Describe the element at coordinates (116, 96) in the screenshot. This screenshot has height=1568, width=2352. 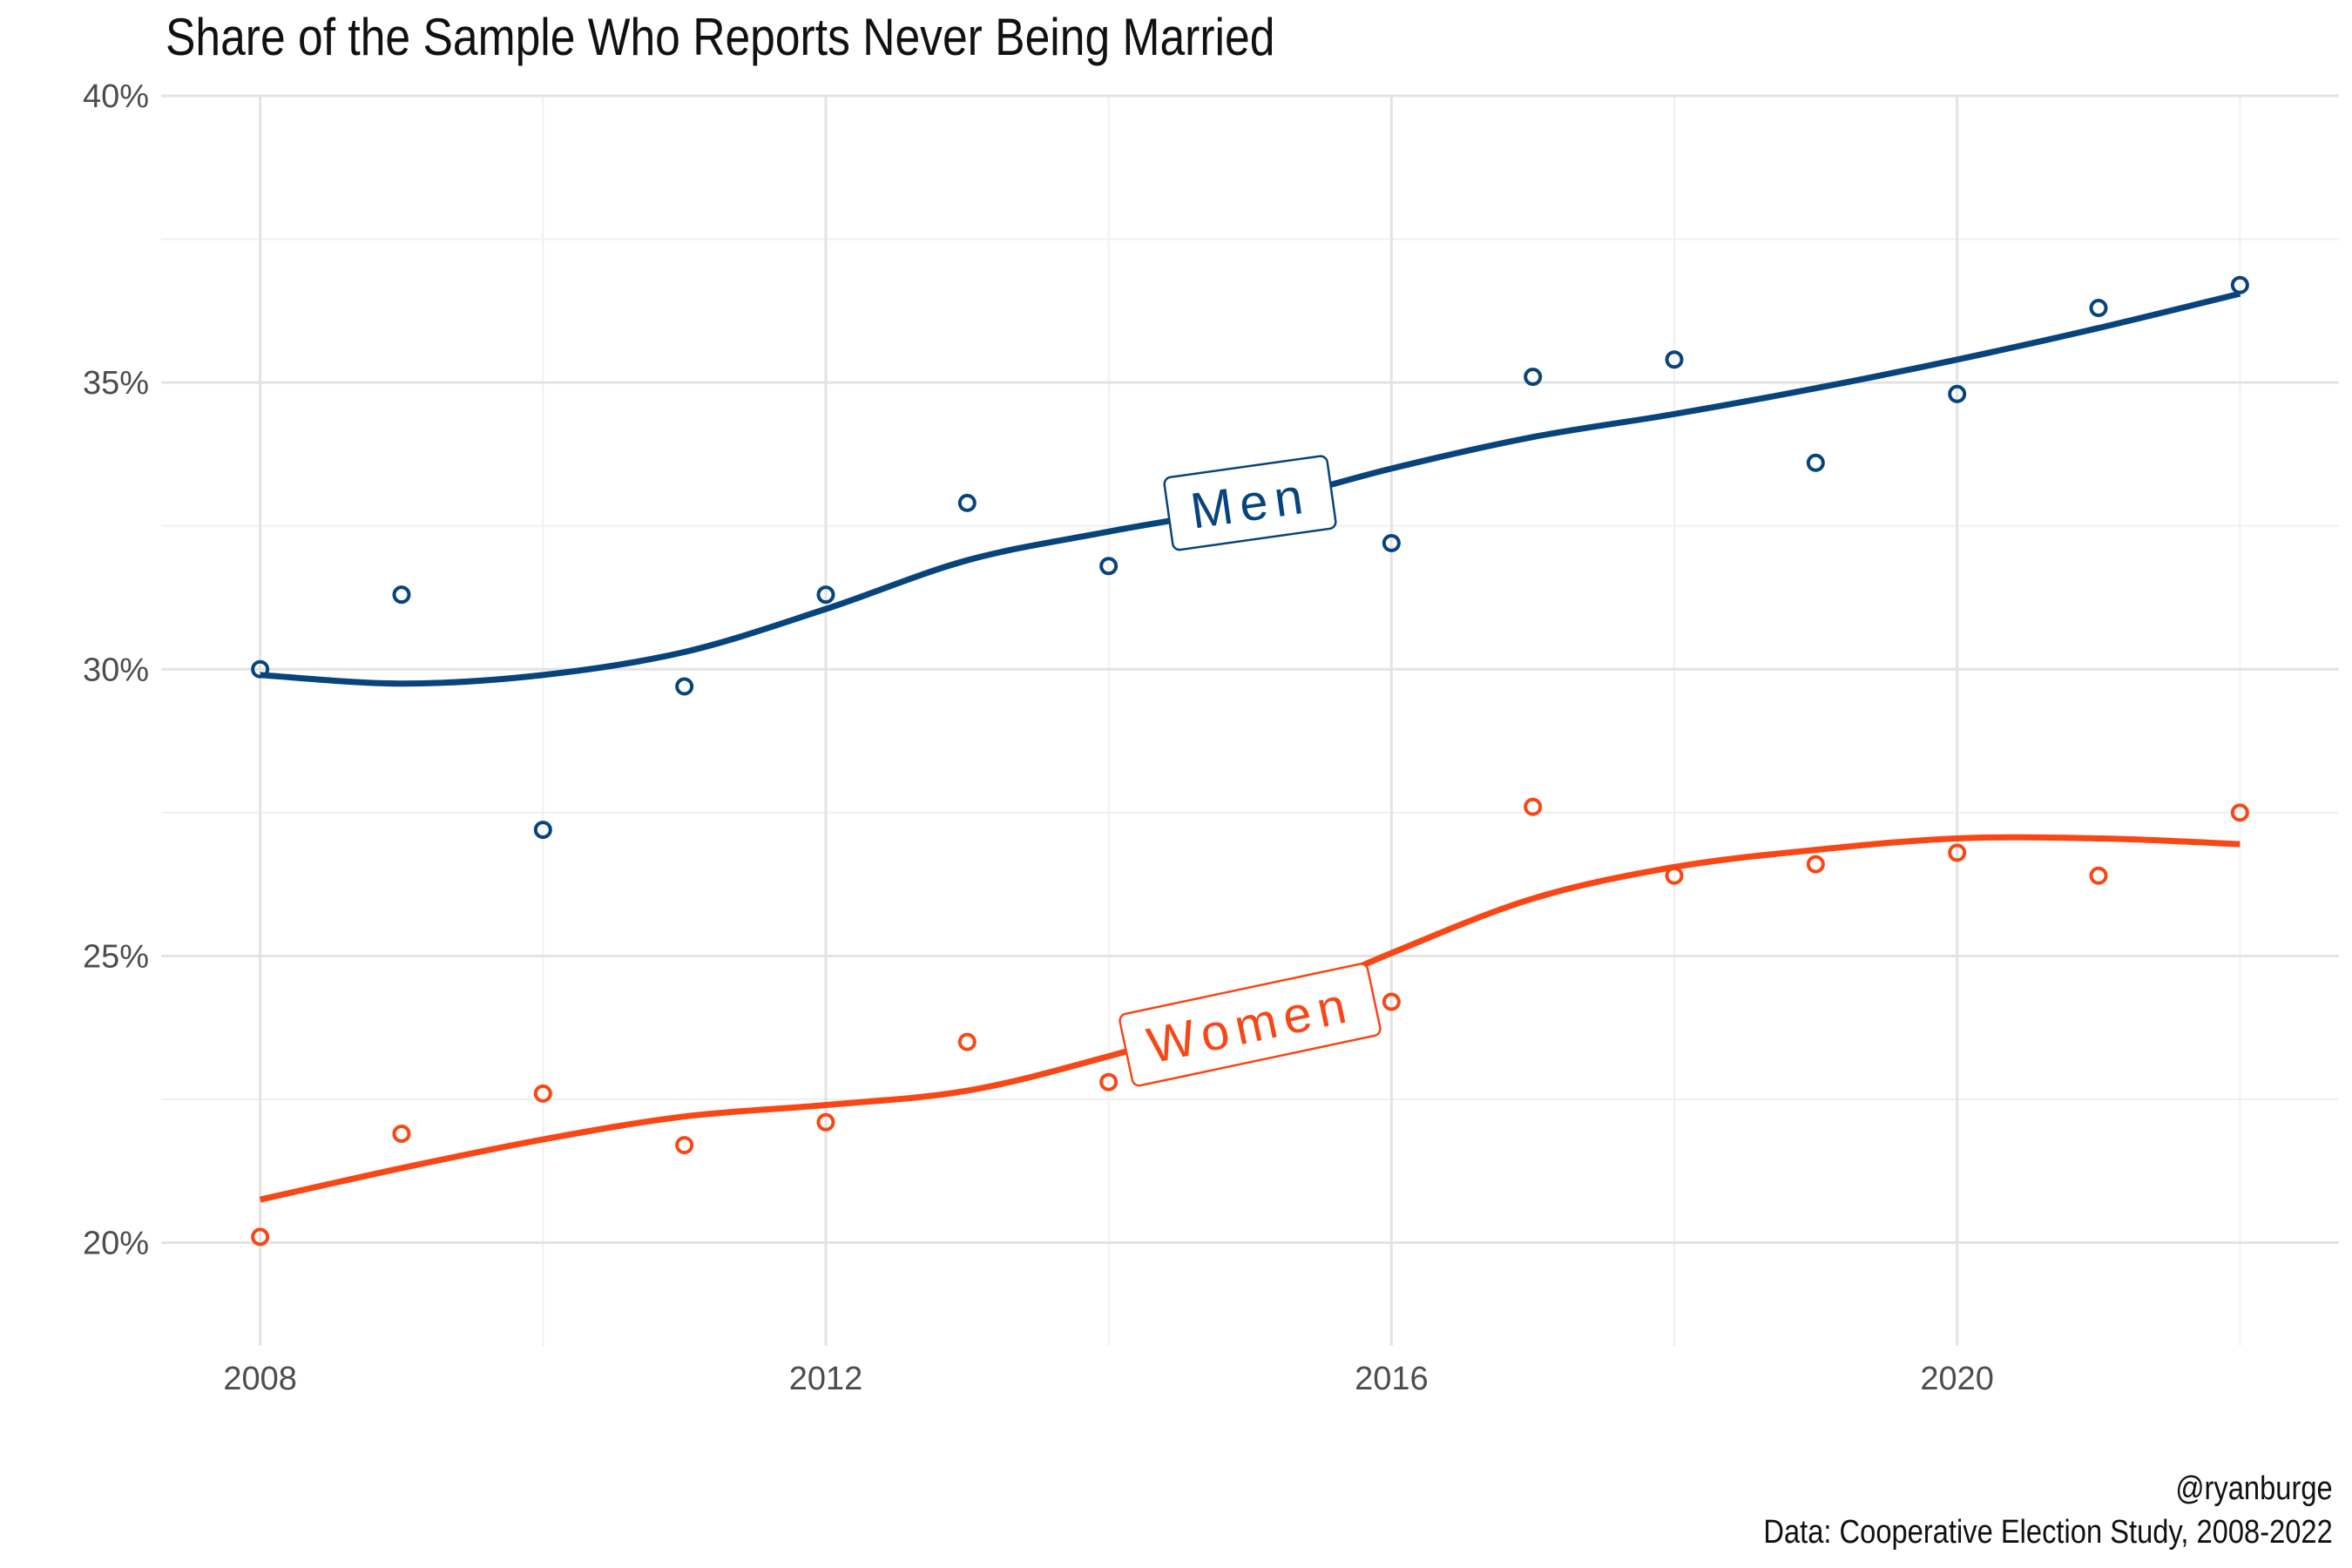
I see `y-tick-label: 40%` at that location.